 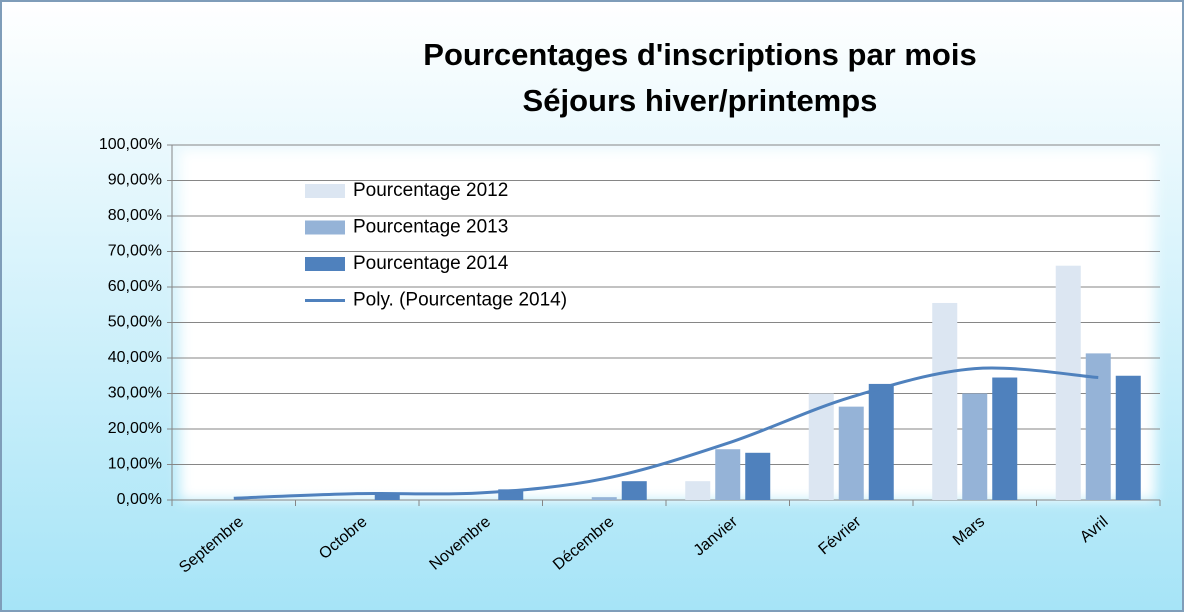 What do you see at coordinates (130, 144) in the screenshot?
I see `y-tick-label: 100,00%` at bounding box center [130, 144].